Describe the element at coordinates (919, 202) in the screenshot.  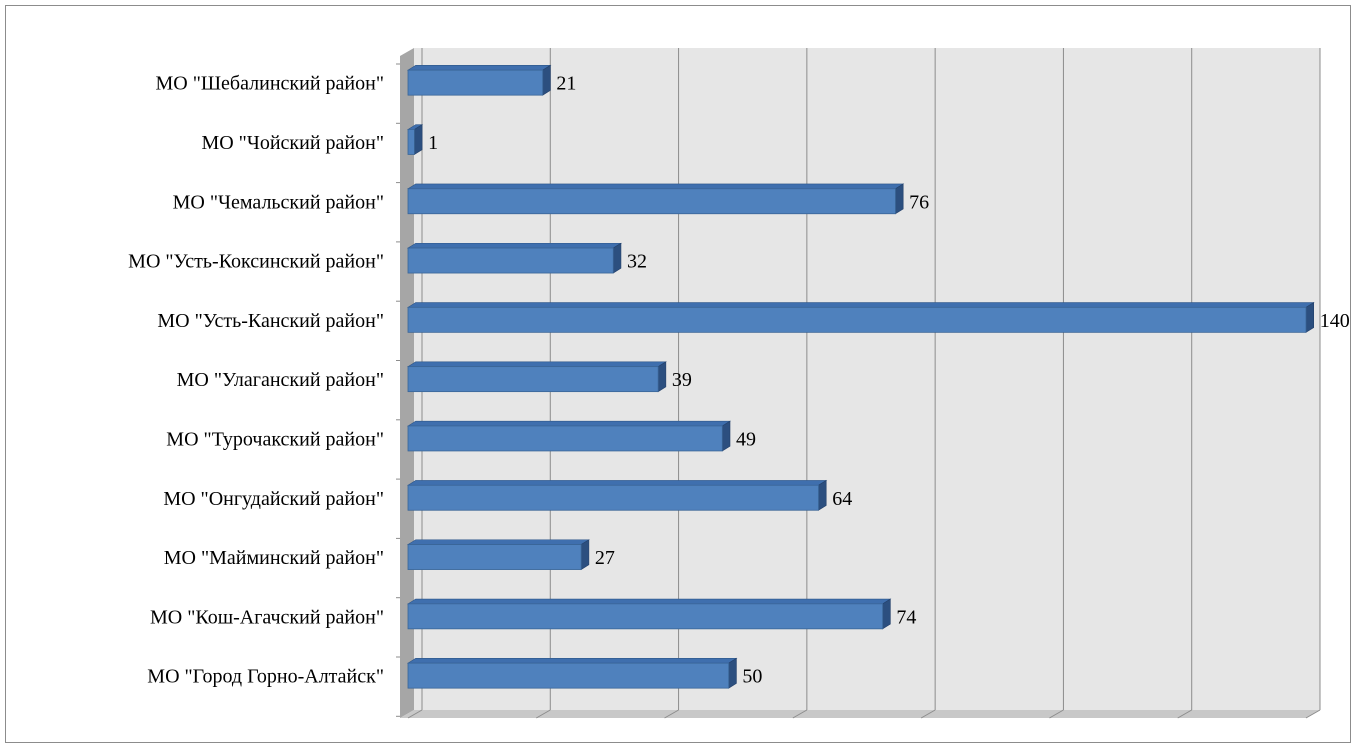
I see `value-label: 76` at that location.